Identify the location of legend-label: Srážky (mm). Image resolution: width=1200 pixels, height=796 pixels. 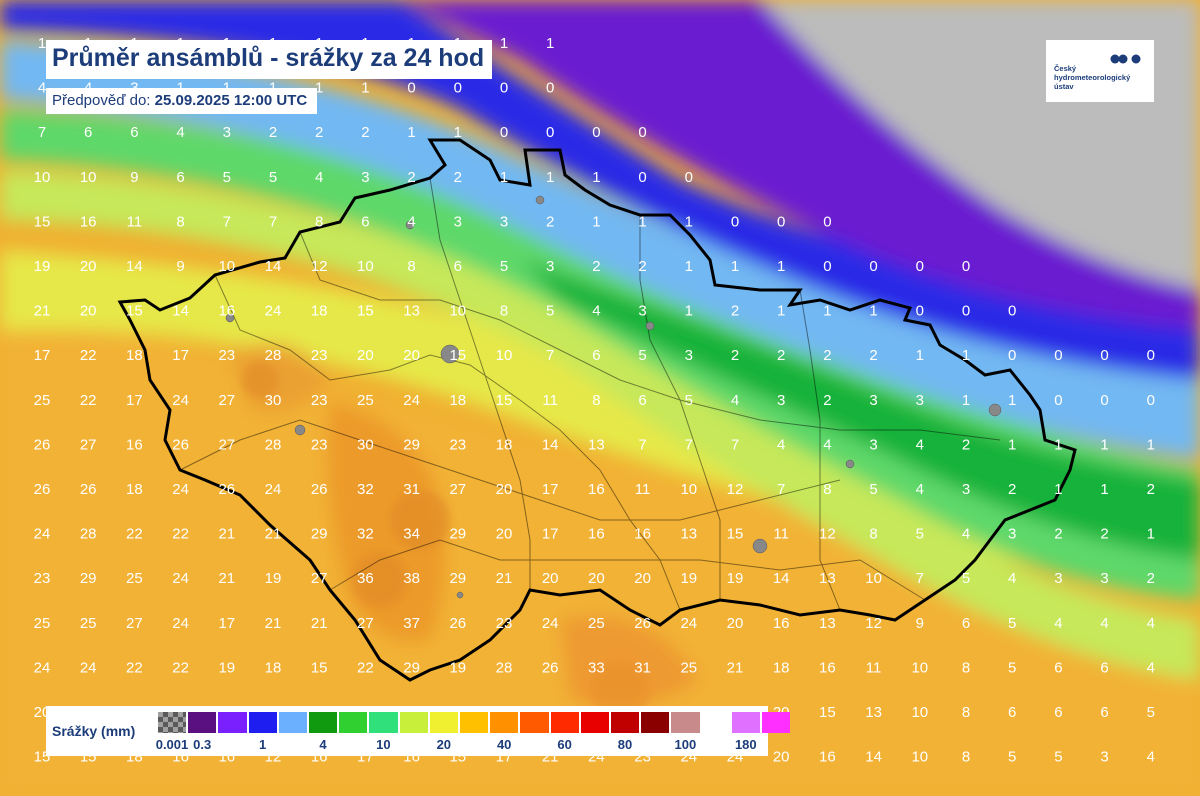
(94, 731).